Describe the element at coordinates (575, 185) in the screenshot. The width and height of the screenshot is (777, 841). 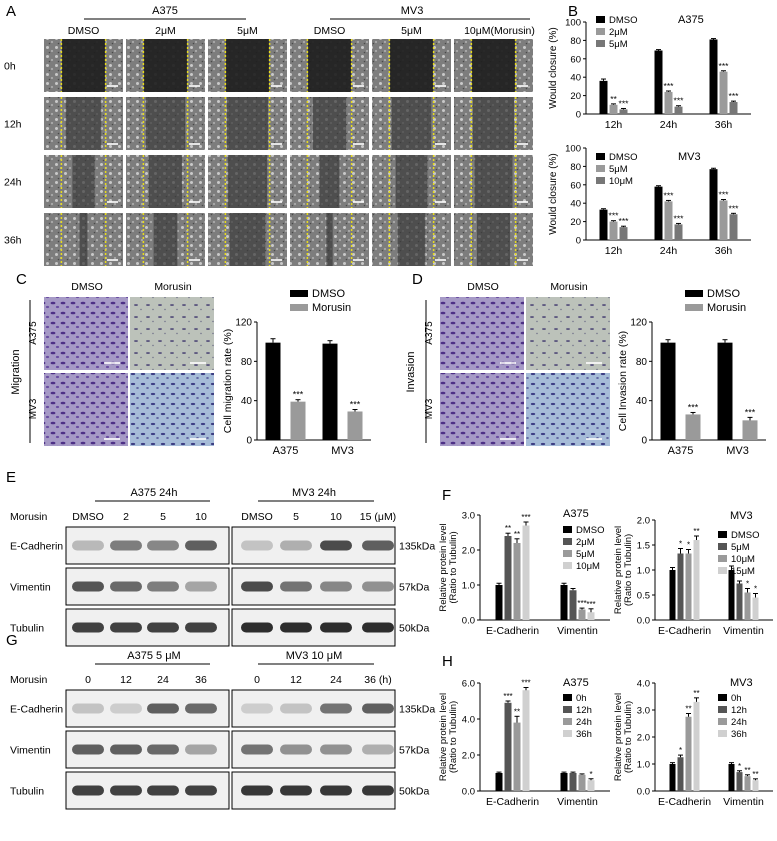
I see `y-tick-label-3: 60` at that location.